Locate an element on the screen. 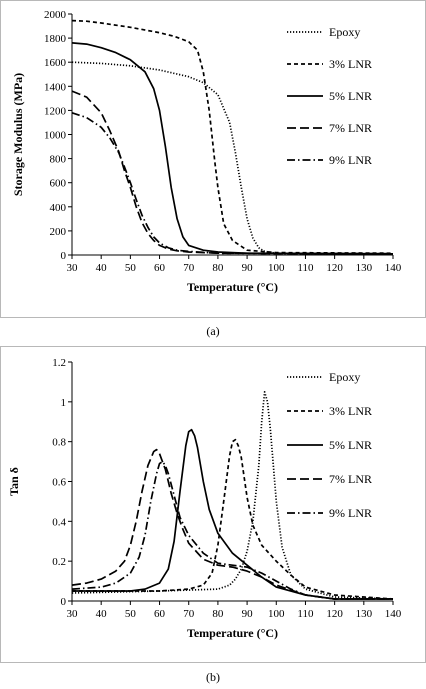 This screenshot has width=426, height=689. y-axis-label: Storage Modulus (MPa) is located at coordinates (18, 134).